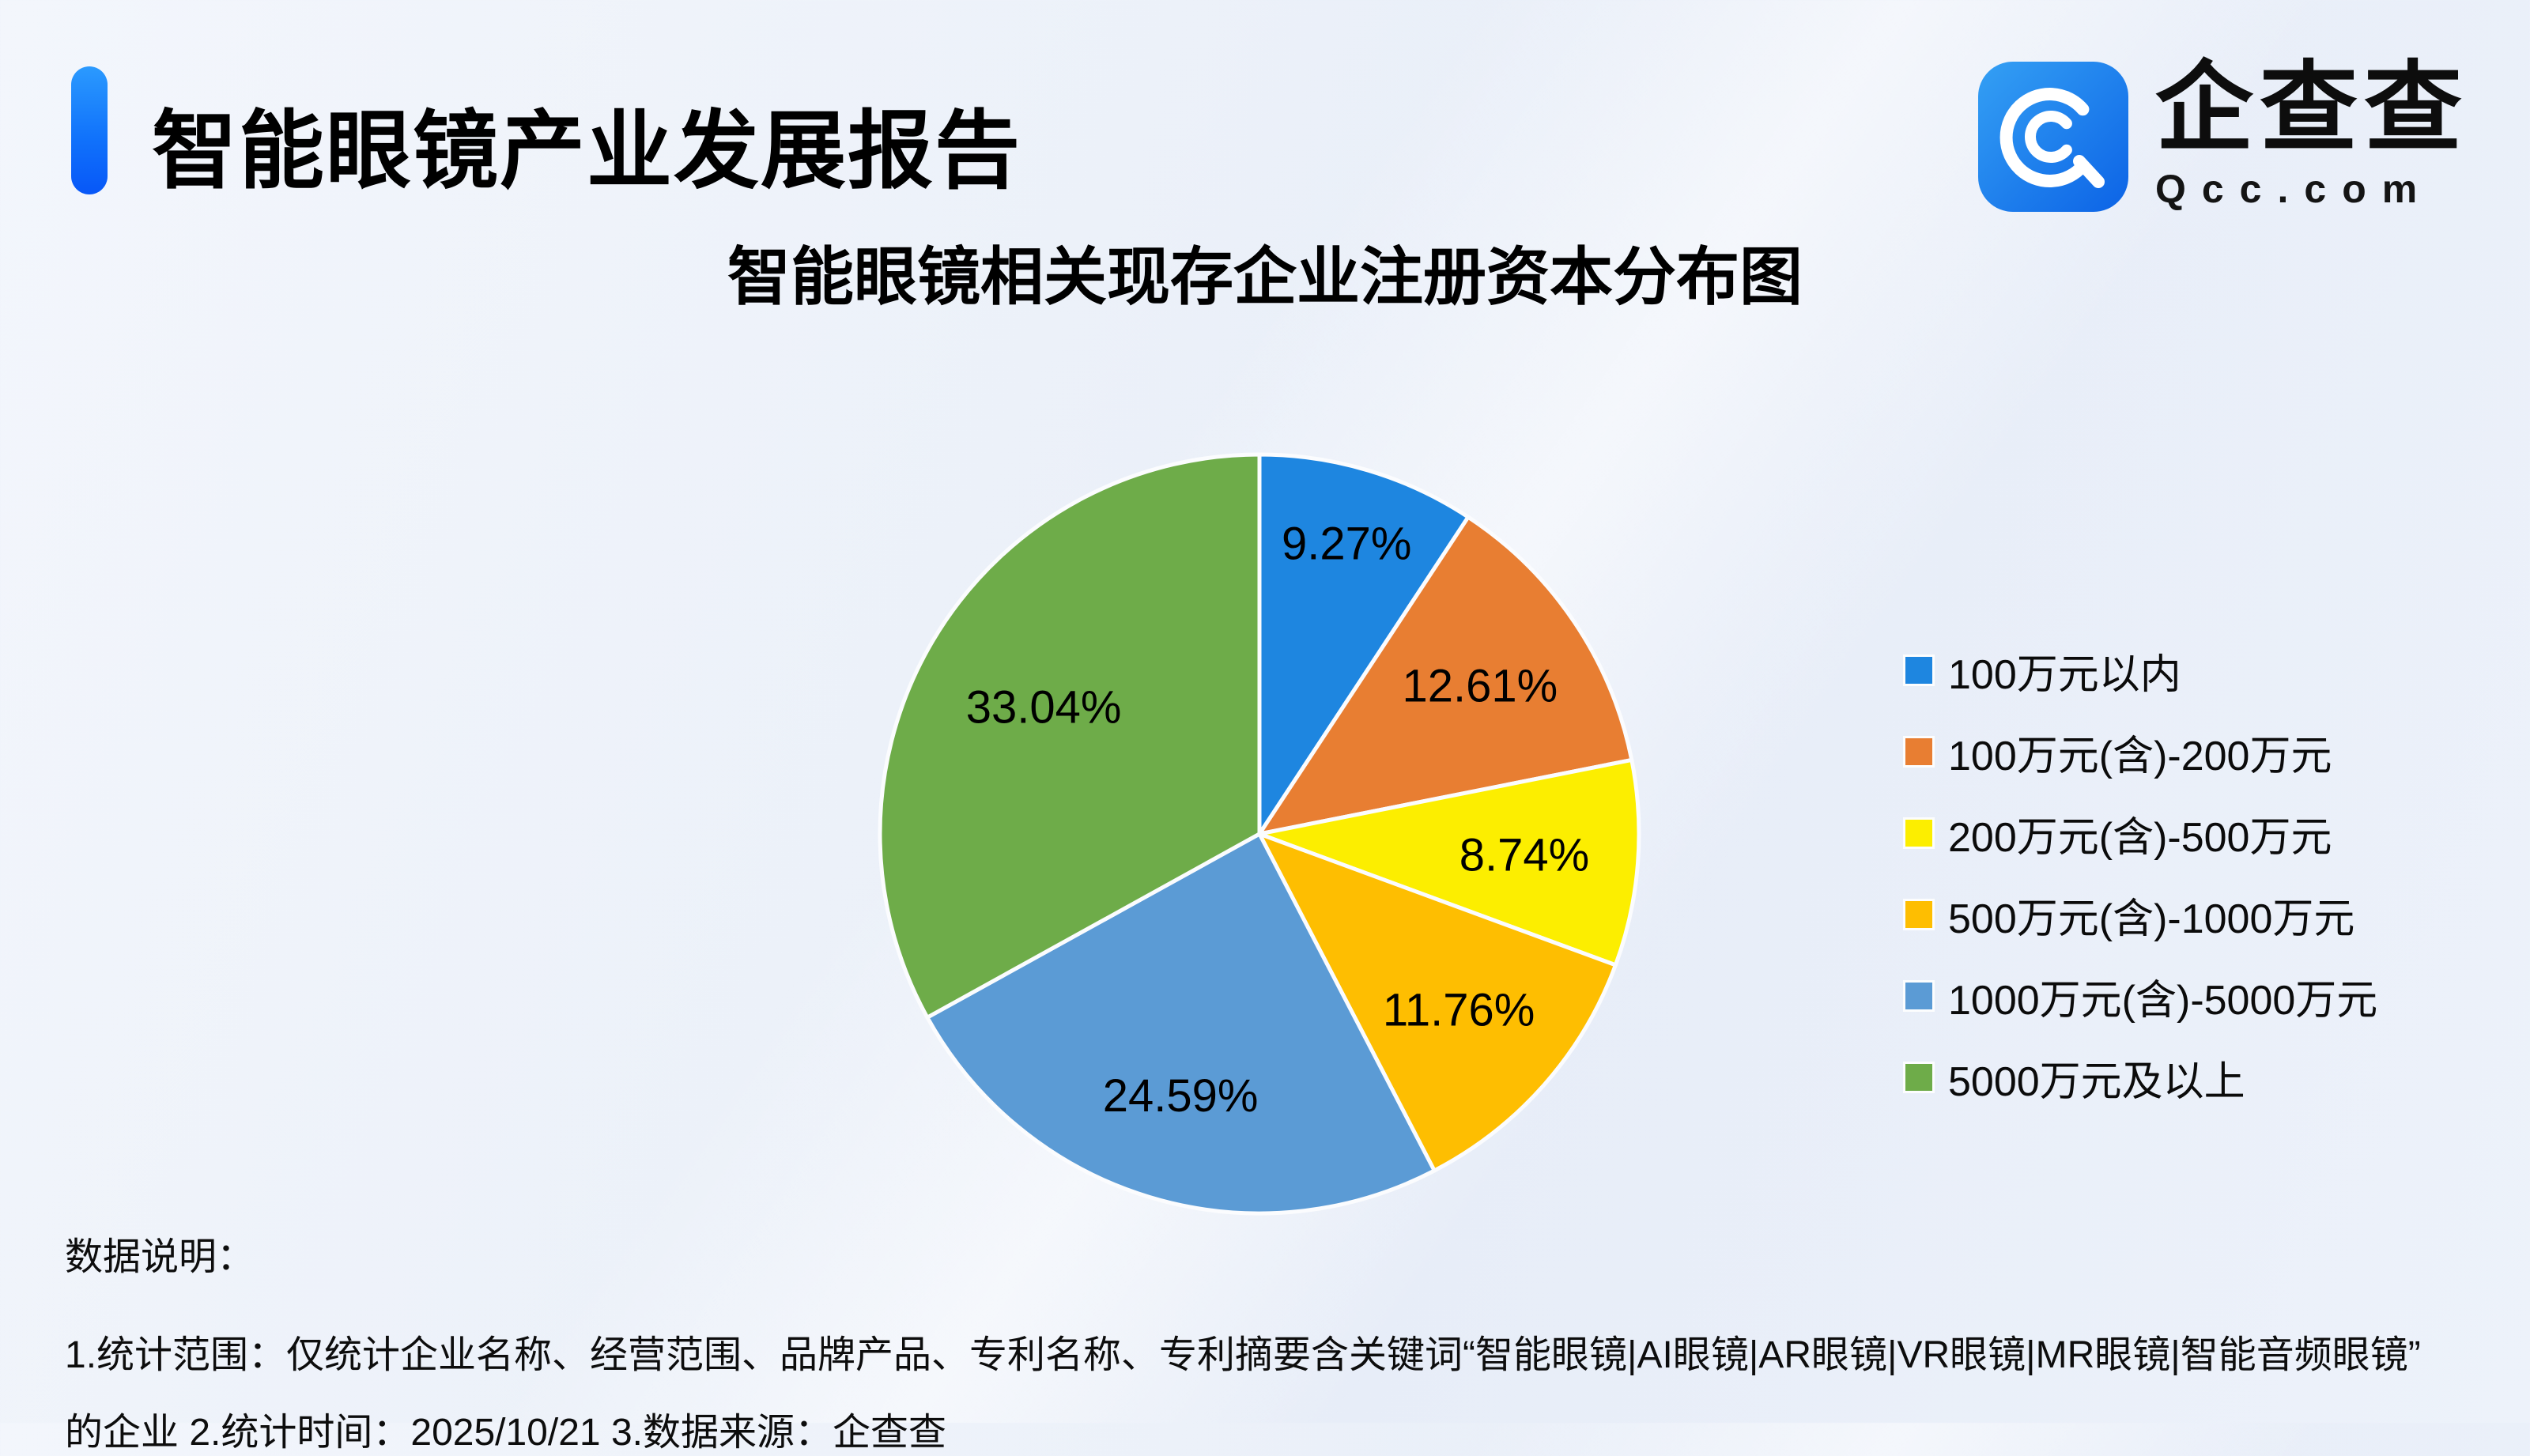  What do you see at coordinates (2096, 1081) in the screenshot?
I see `legend-label: 5000万元及以上` at bounding box center [2096, 1081].